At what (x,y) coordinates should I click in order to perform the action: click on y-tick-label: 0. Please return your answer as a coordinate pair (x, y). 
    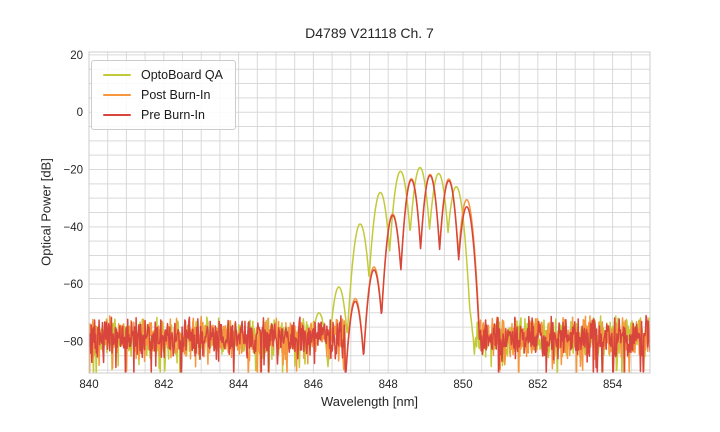
    Looking at the image, I should click on (80, 113).